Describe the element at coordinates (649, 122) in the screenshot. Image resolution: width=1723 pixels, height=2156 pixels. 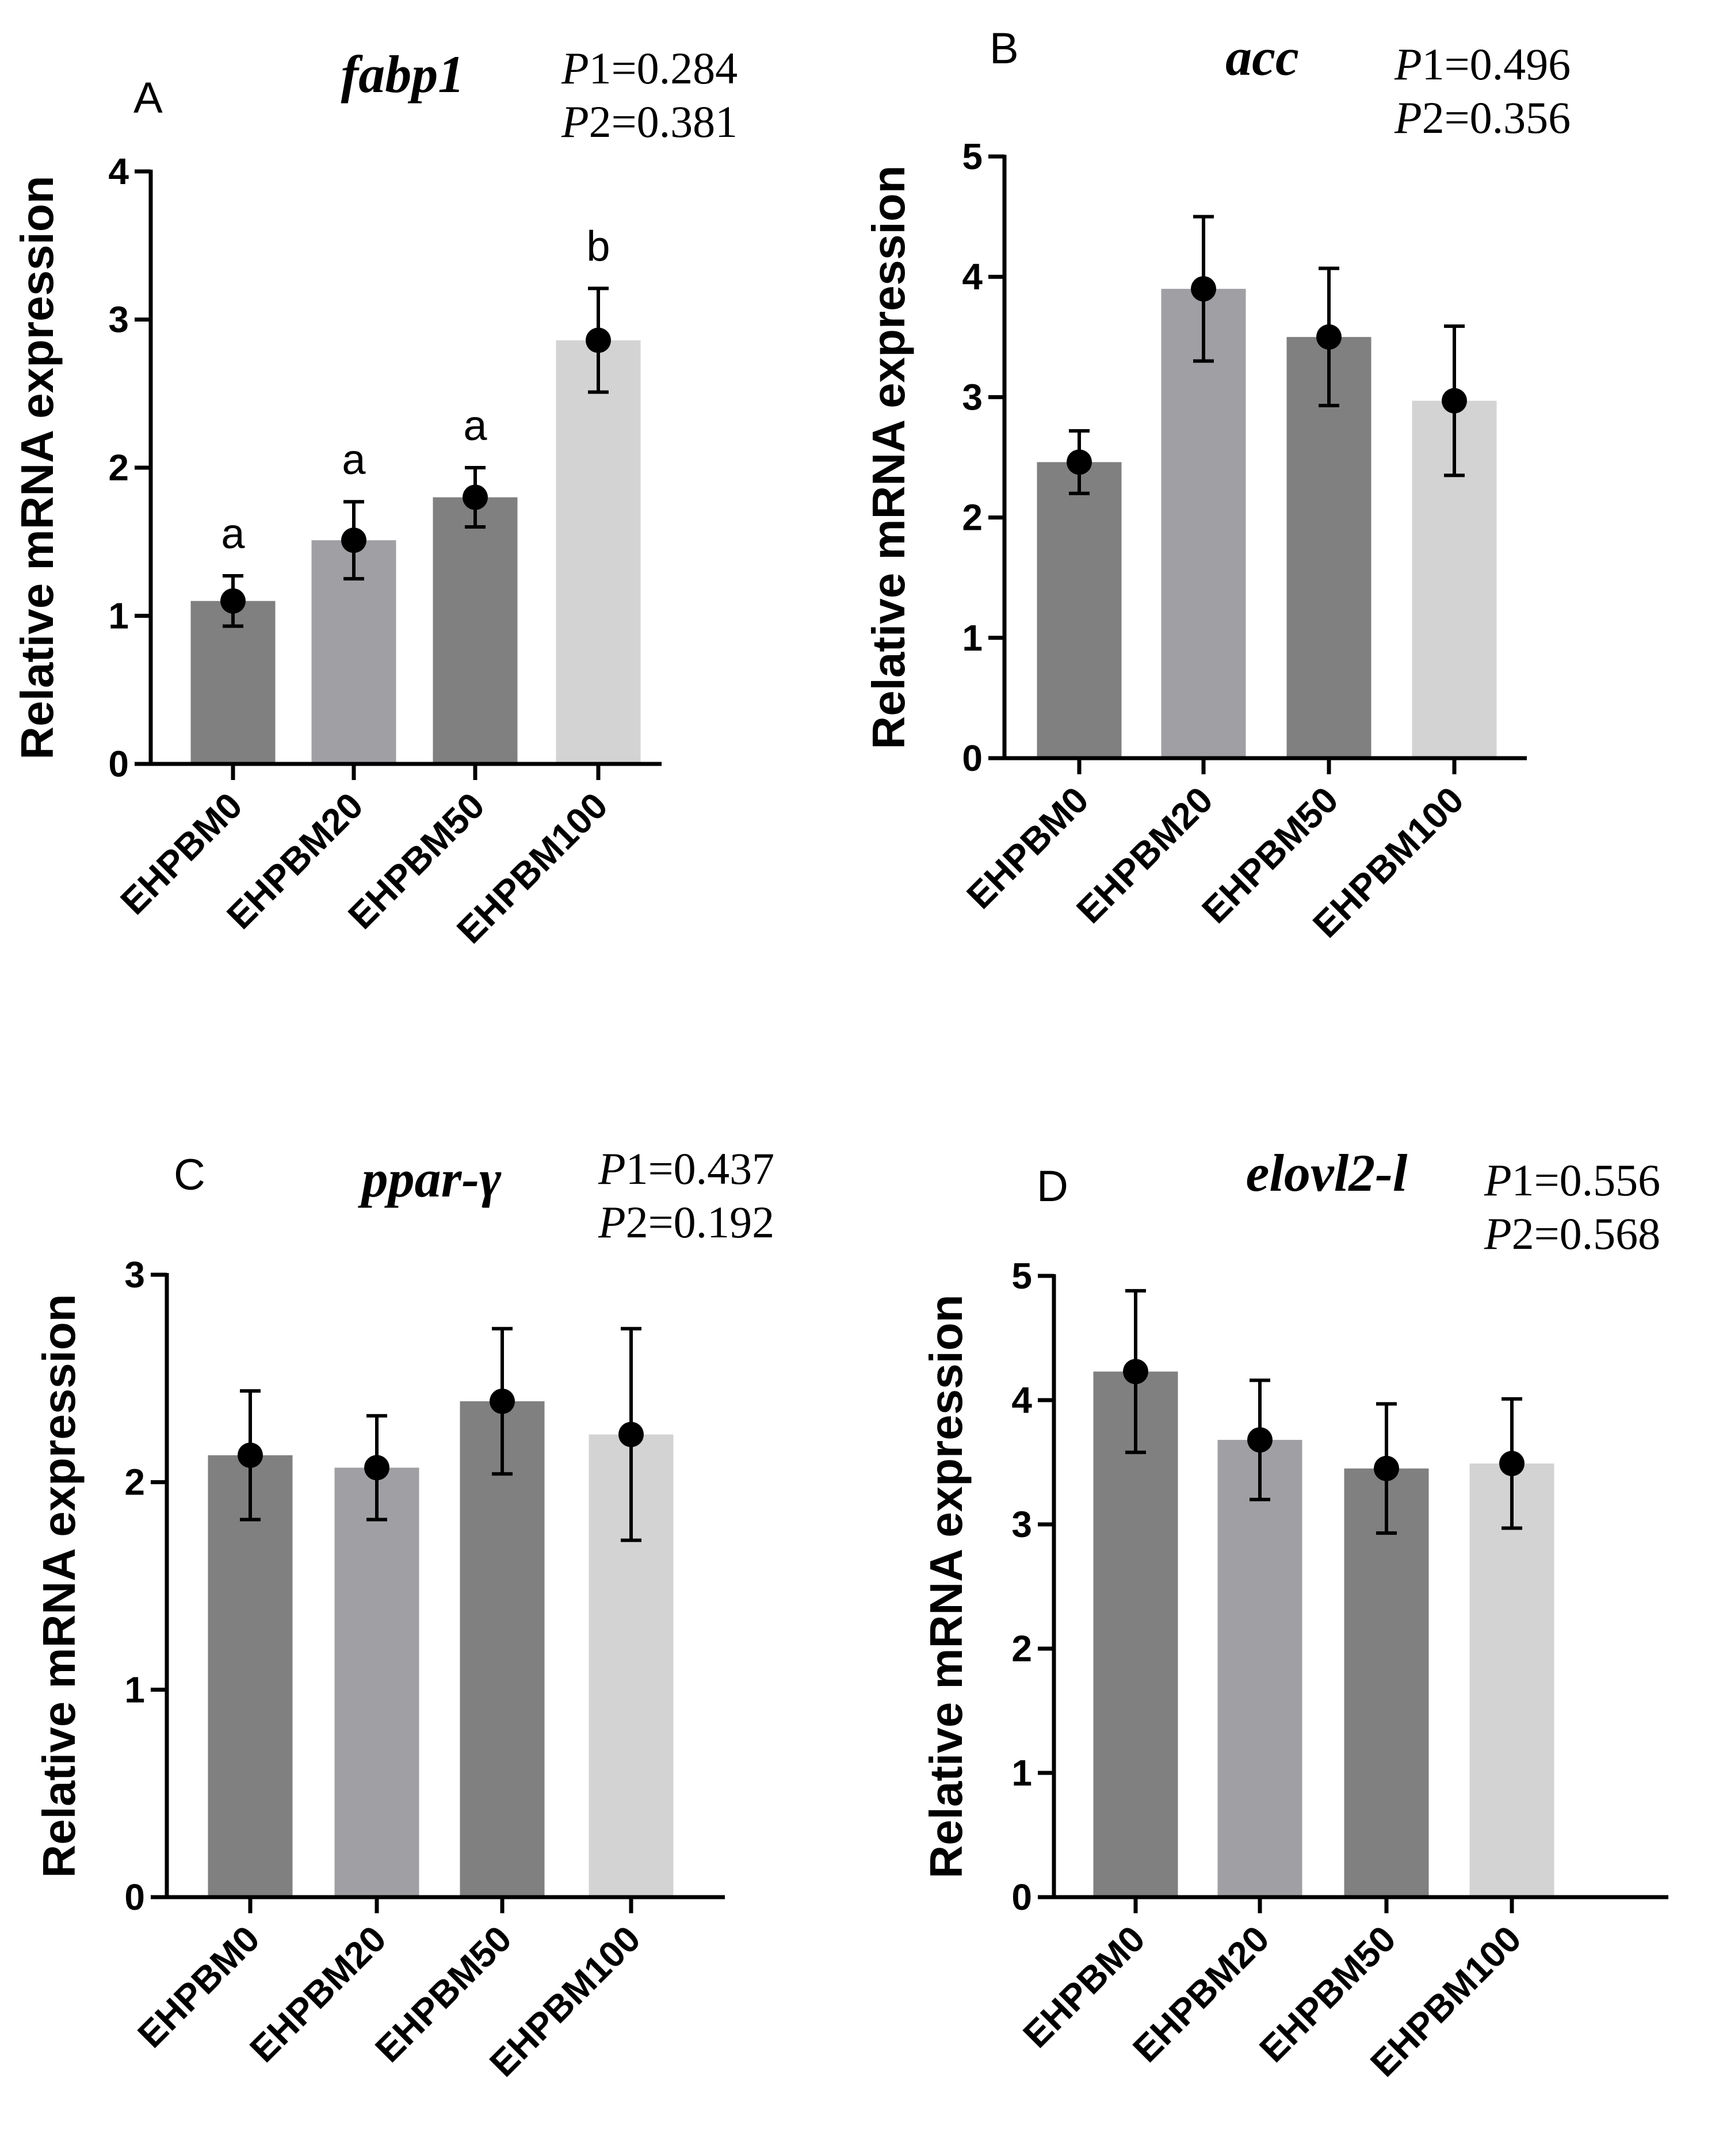
I see `p-value-2: P2=0.381` at that location.